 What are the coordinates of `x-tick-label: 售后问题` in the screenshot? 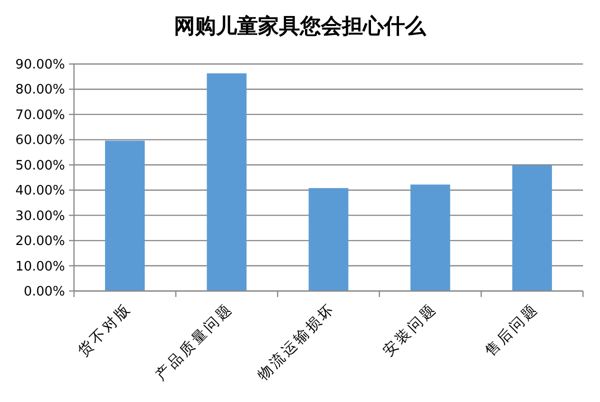 It's located at (512, 330).